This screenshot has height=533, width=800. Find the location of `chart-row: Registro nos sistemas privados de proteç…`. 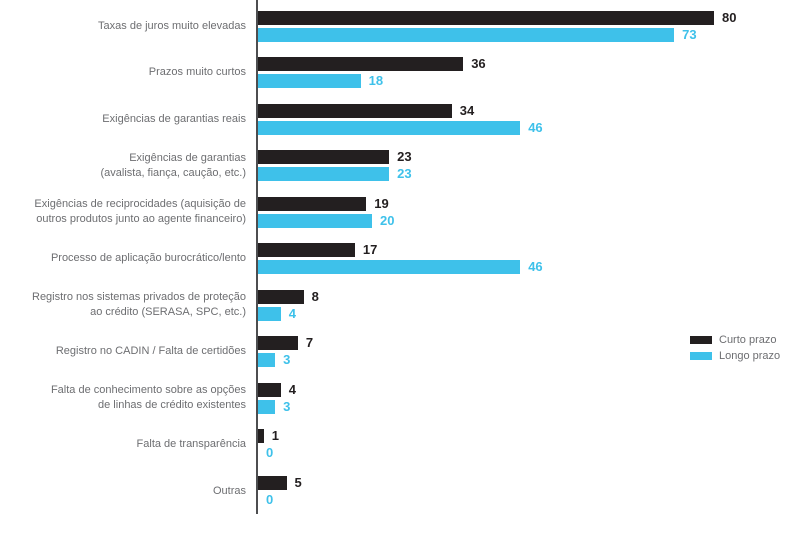

chart-row: Registro nos sistemas privados de proteç… is located at coordinates (400, 305).